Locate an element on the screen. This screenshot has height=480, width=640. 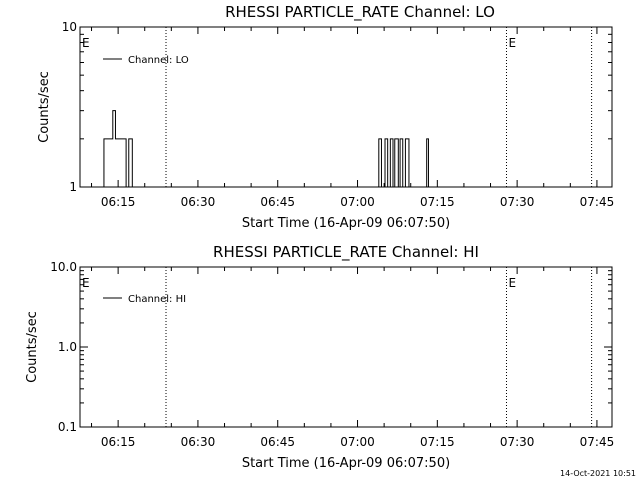
footer-timestamp: 14-Oct-2021 10:51 is located at coordinates (598, 473).